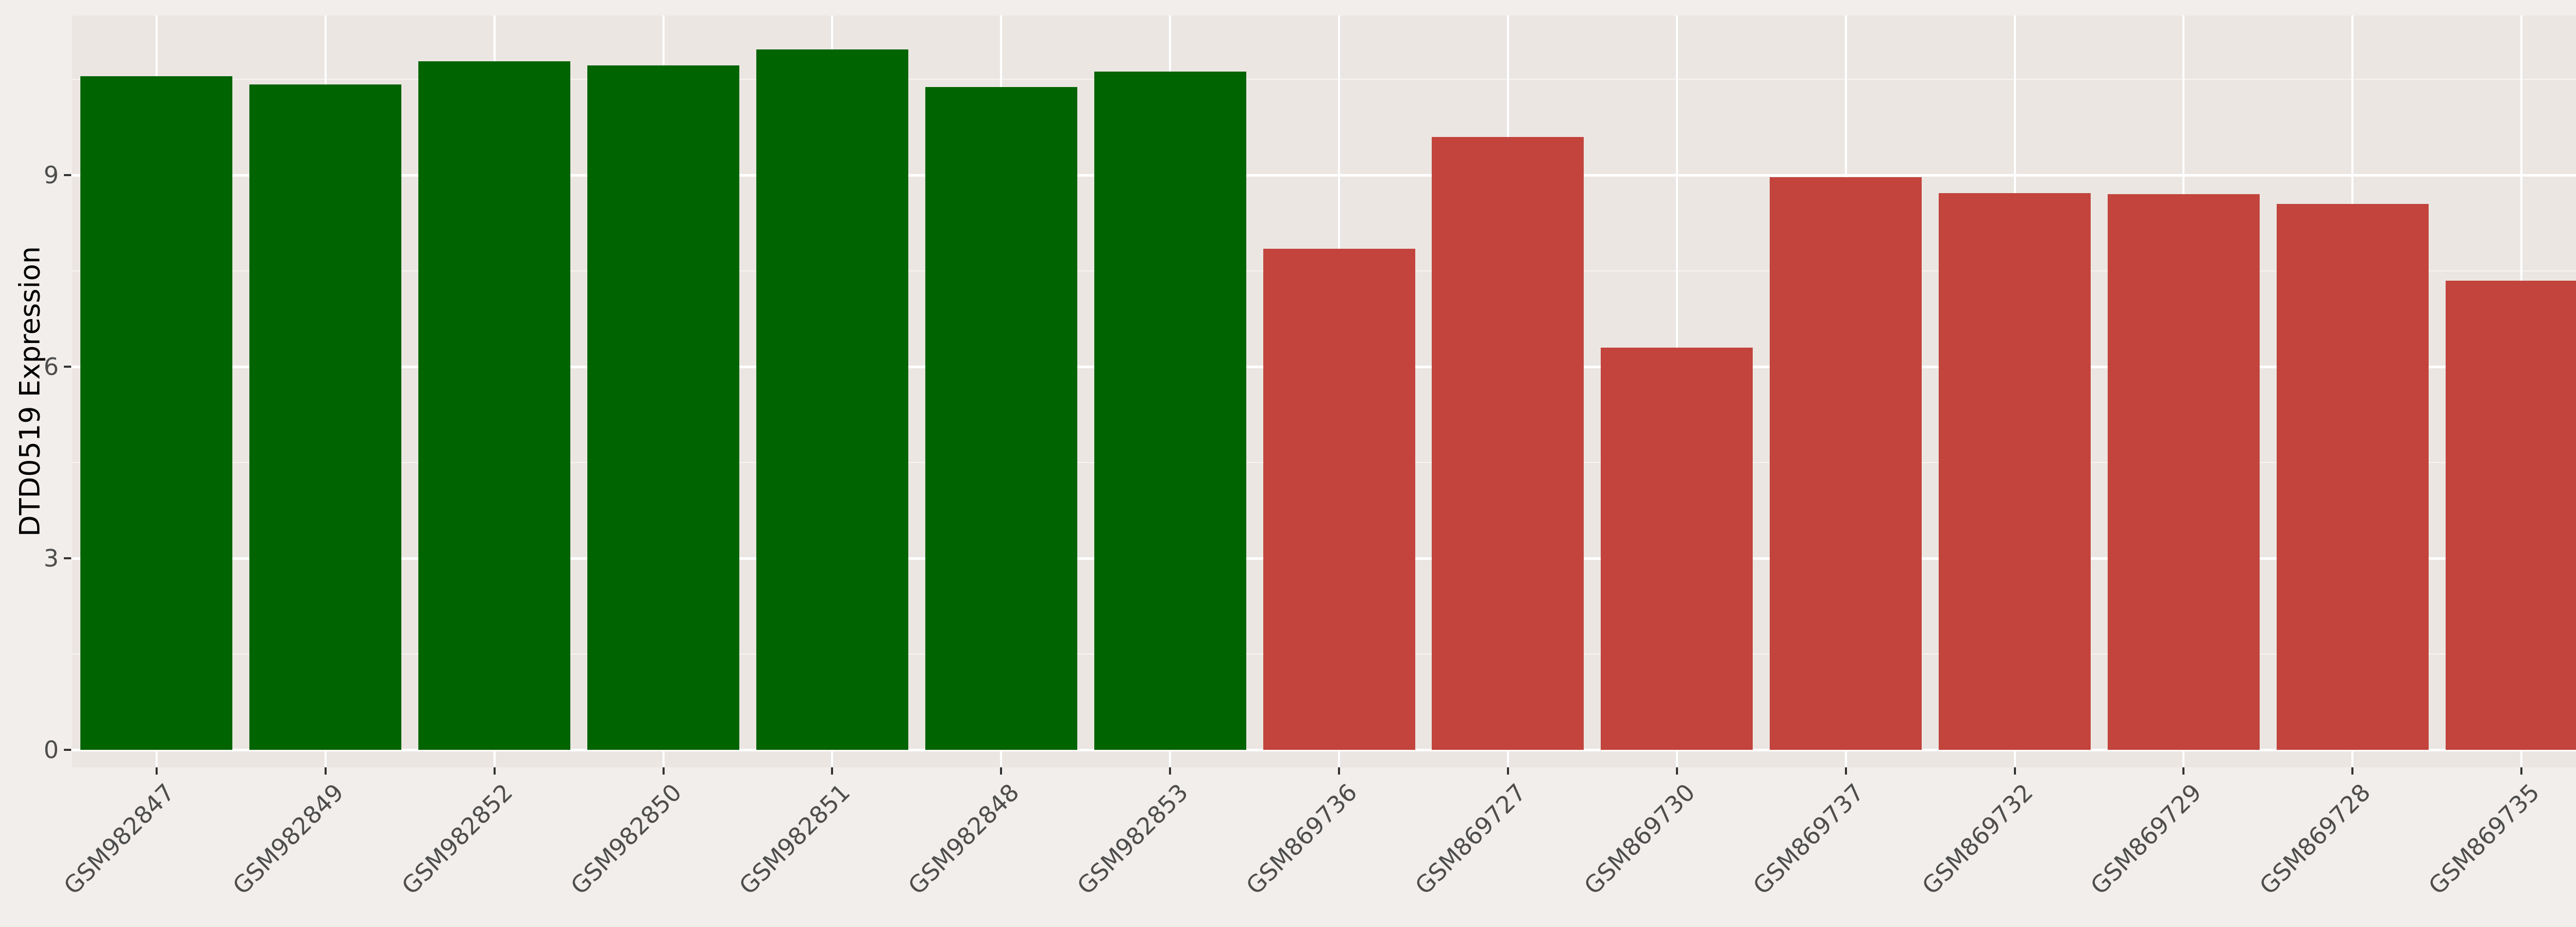  Describe the element at coordinates (2315, 839) in the screenshot. I see `x-tick-label-GSM869728: GSM869728` at that location.